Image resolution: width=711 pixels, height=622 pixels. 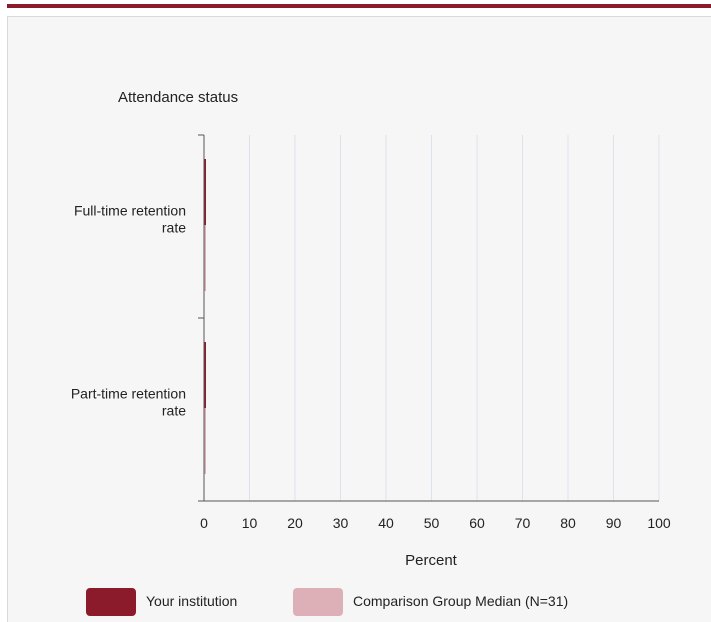 I want to click on x-tick-labels: 0 10 20 30 40 50 60 70 80 90 100, so click(x=435, y=523).